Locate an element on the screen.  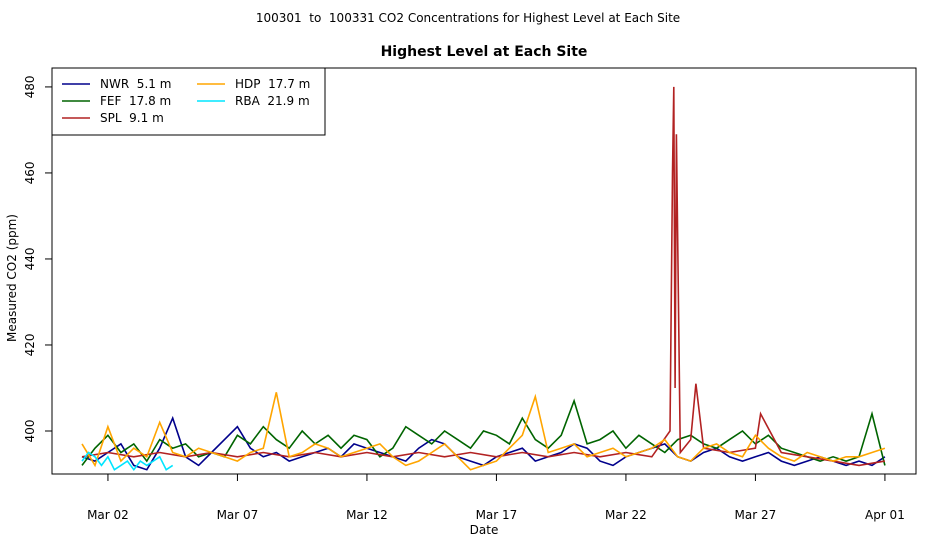
legend-label: FEF 17.8 m is located at coordinates (135, 101).